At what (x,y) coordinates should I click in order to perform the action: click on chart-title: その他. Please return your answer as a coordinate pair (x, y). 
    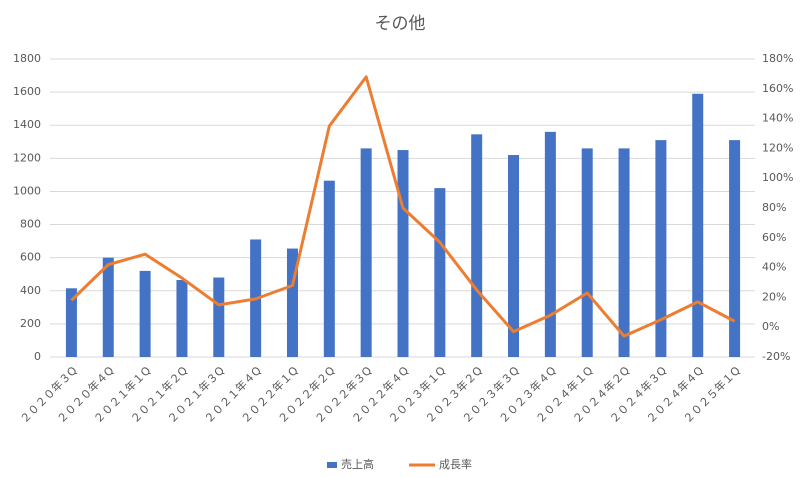
    Looking at the image, I should click on (400, 24).